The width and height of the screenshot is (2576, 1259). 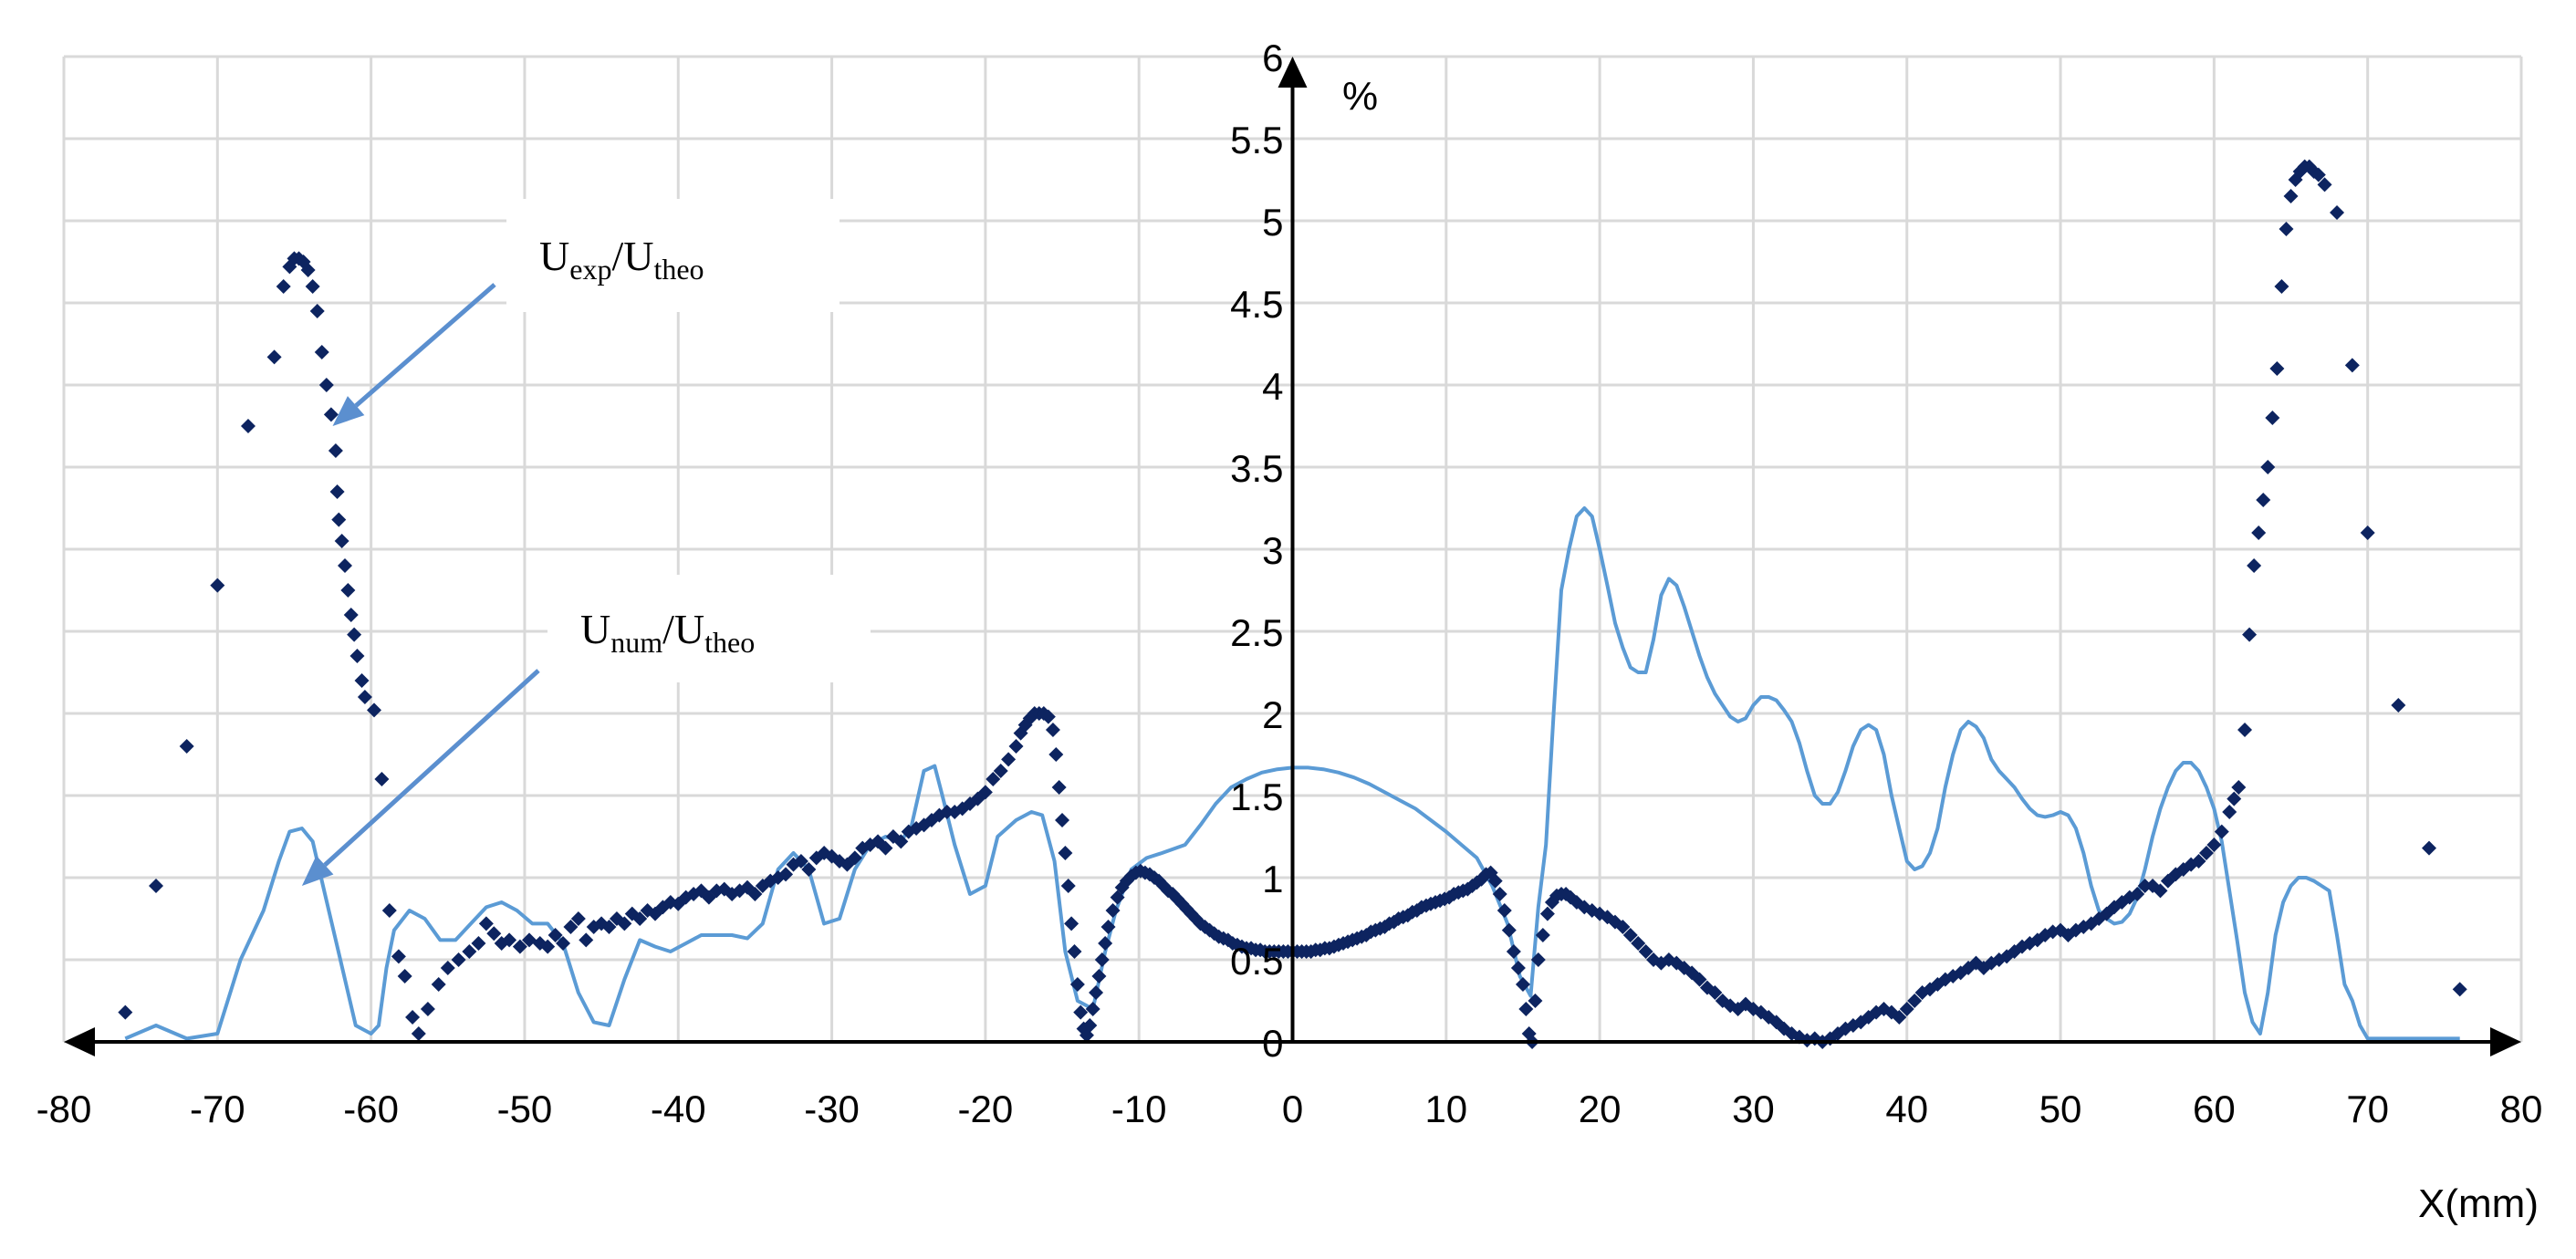 I want to click on y-tick-label: 5.5, so click(x=1256, y=140).